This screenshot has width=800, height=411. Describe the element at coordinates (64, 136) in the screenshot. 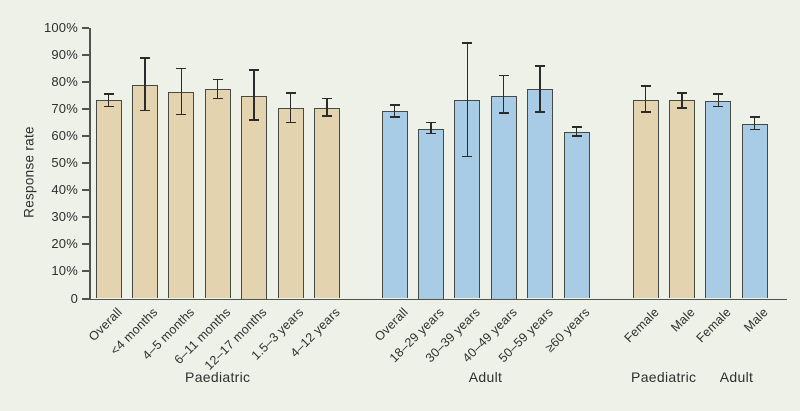

I see `y-tick-label: 60%` at that location.